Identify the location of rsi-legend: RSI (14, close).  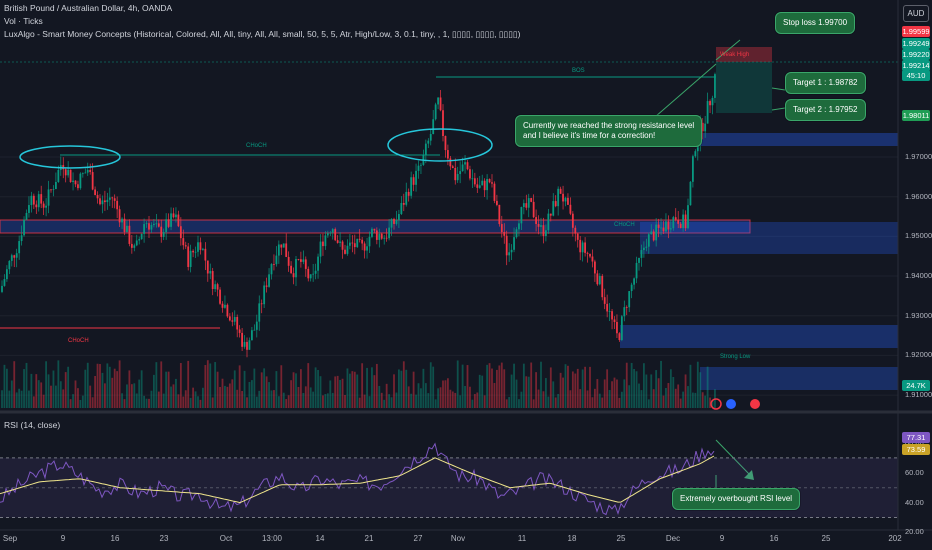
(32, 425).